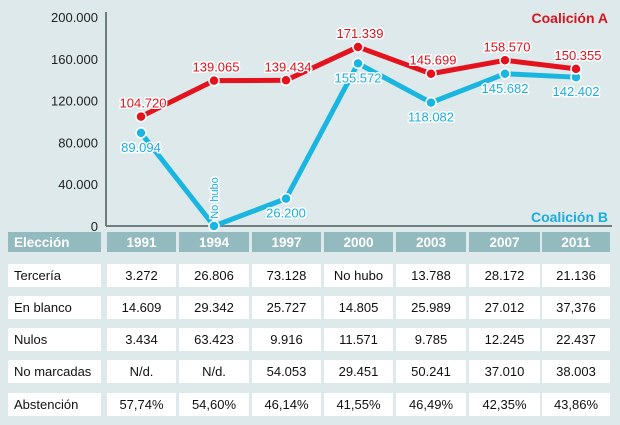 This screenshot has width=620, height=425. What do you see at coordinates (576, 242) in the screenshot?
I see `table-header-cell: 2011` at bounding box center [576, 242].